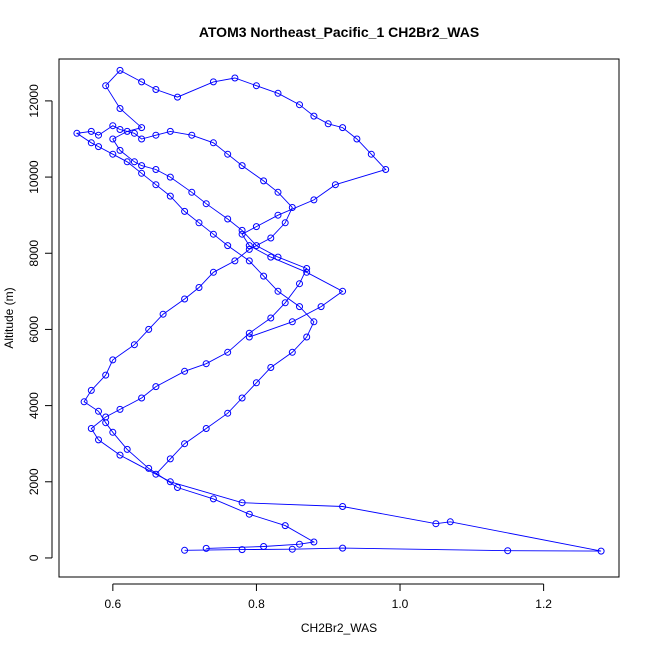 The image size is (650, 650). I want to click on y-tick-label: 4000, so click(34, 405).